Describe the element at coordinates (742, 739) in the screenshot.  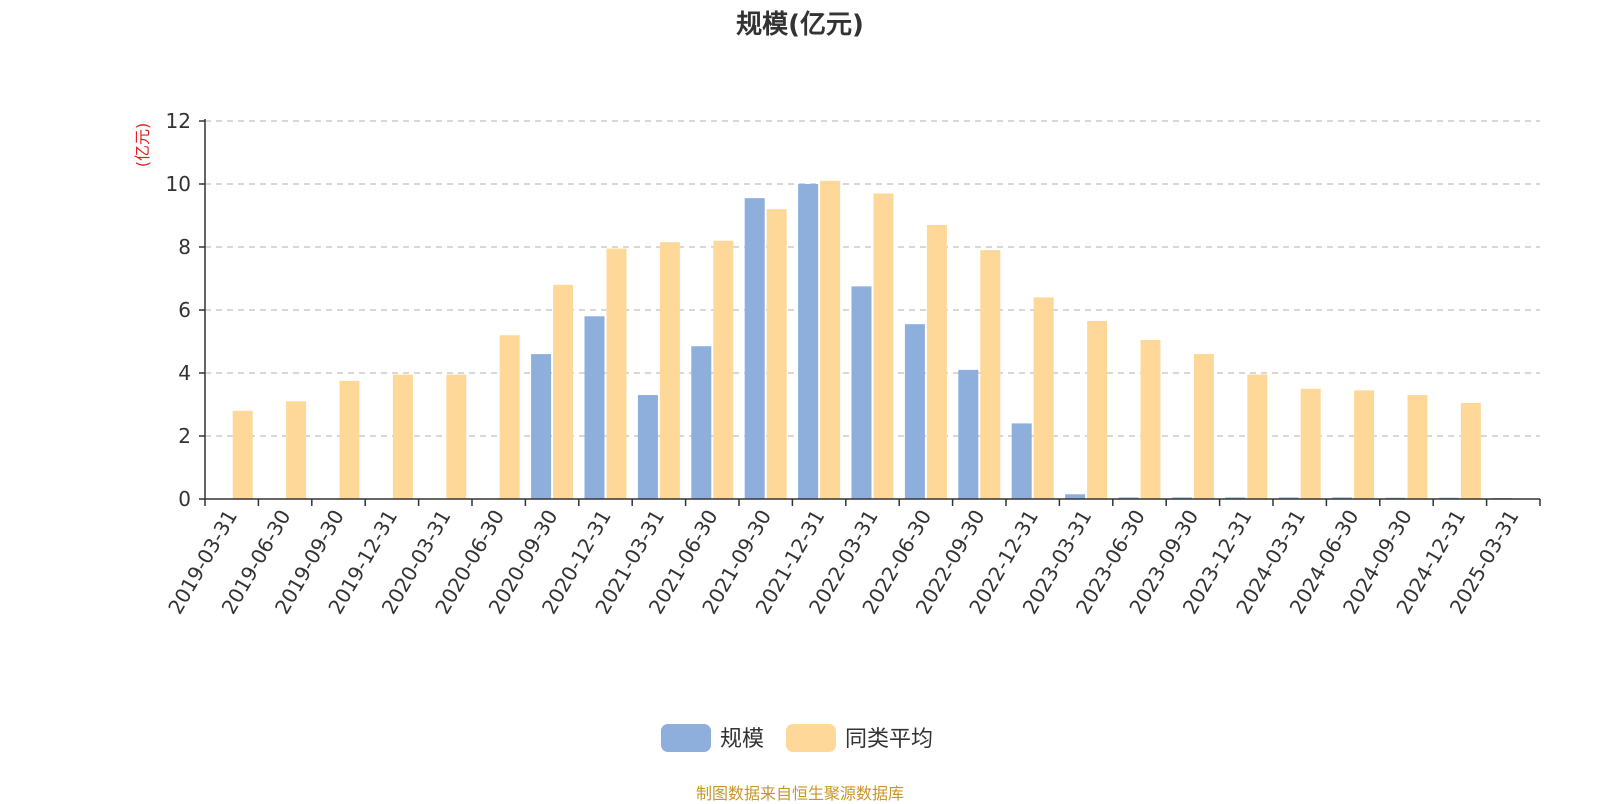
I see `legend-label: 规模` at that location.